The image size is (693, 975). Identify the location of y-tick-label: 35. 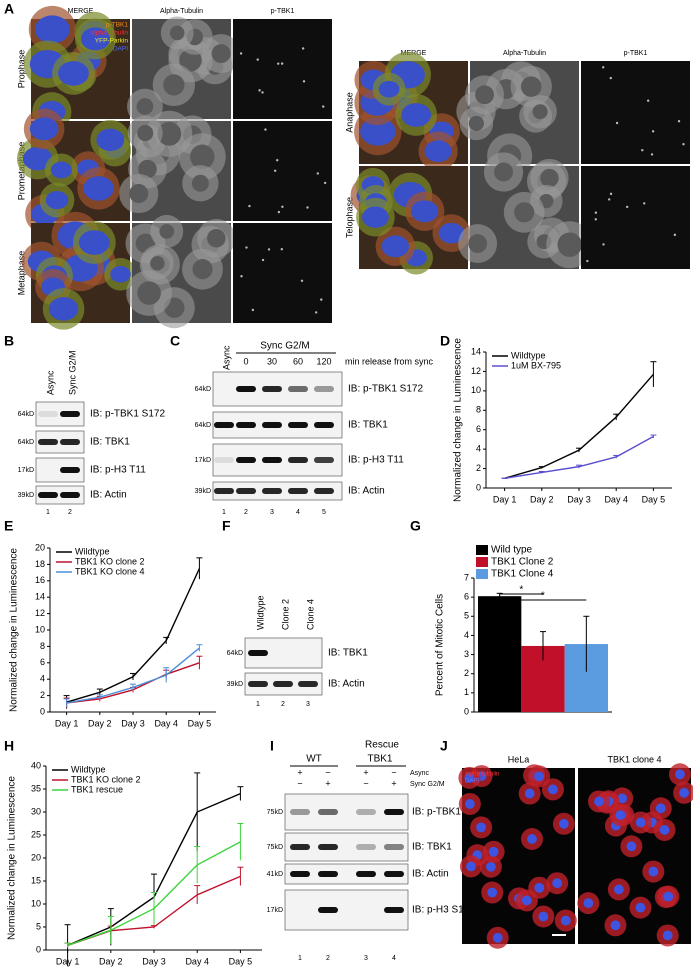
(36, 788).